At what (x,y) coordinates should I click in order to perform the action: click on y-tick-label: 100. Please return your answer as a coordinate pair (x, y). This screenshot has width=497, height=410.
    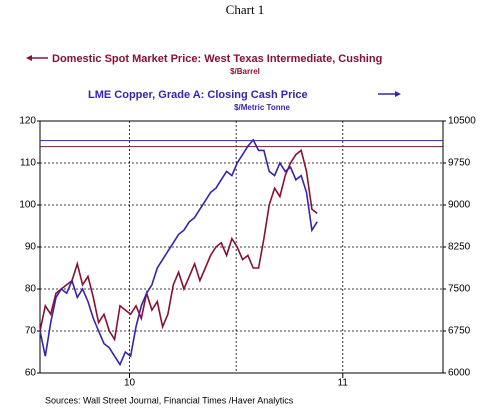
    Looking at the image, I should click on (27, 205).